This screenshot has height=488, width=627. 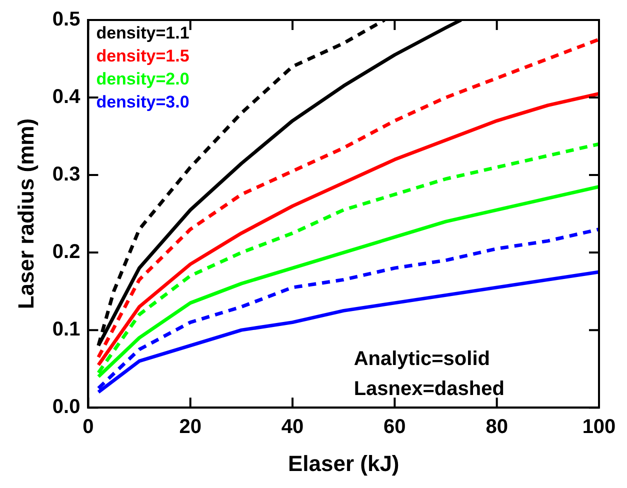 I want to click on text: density=2.0, so click(x=143, y=79).